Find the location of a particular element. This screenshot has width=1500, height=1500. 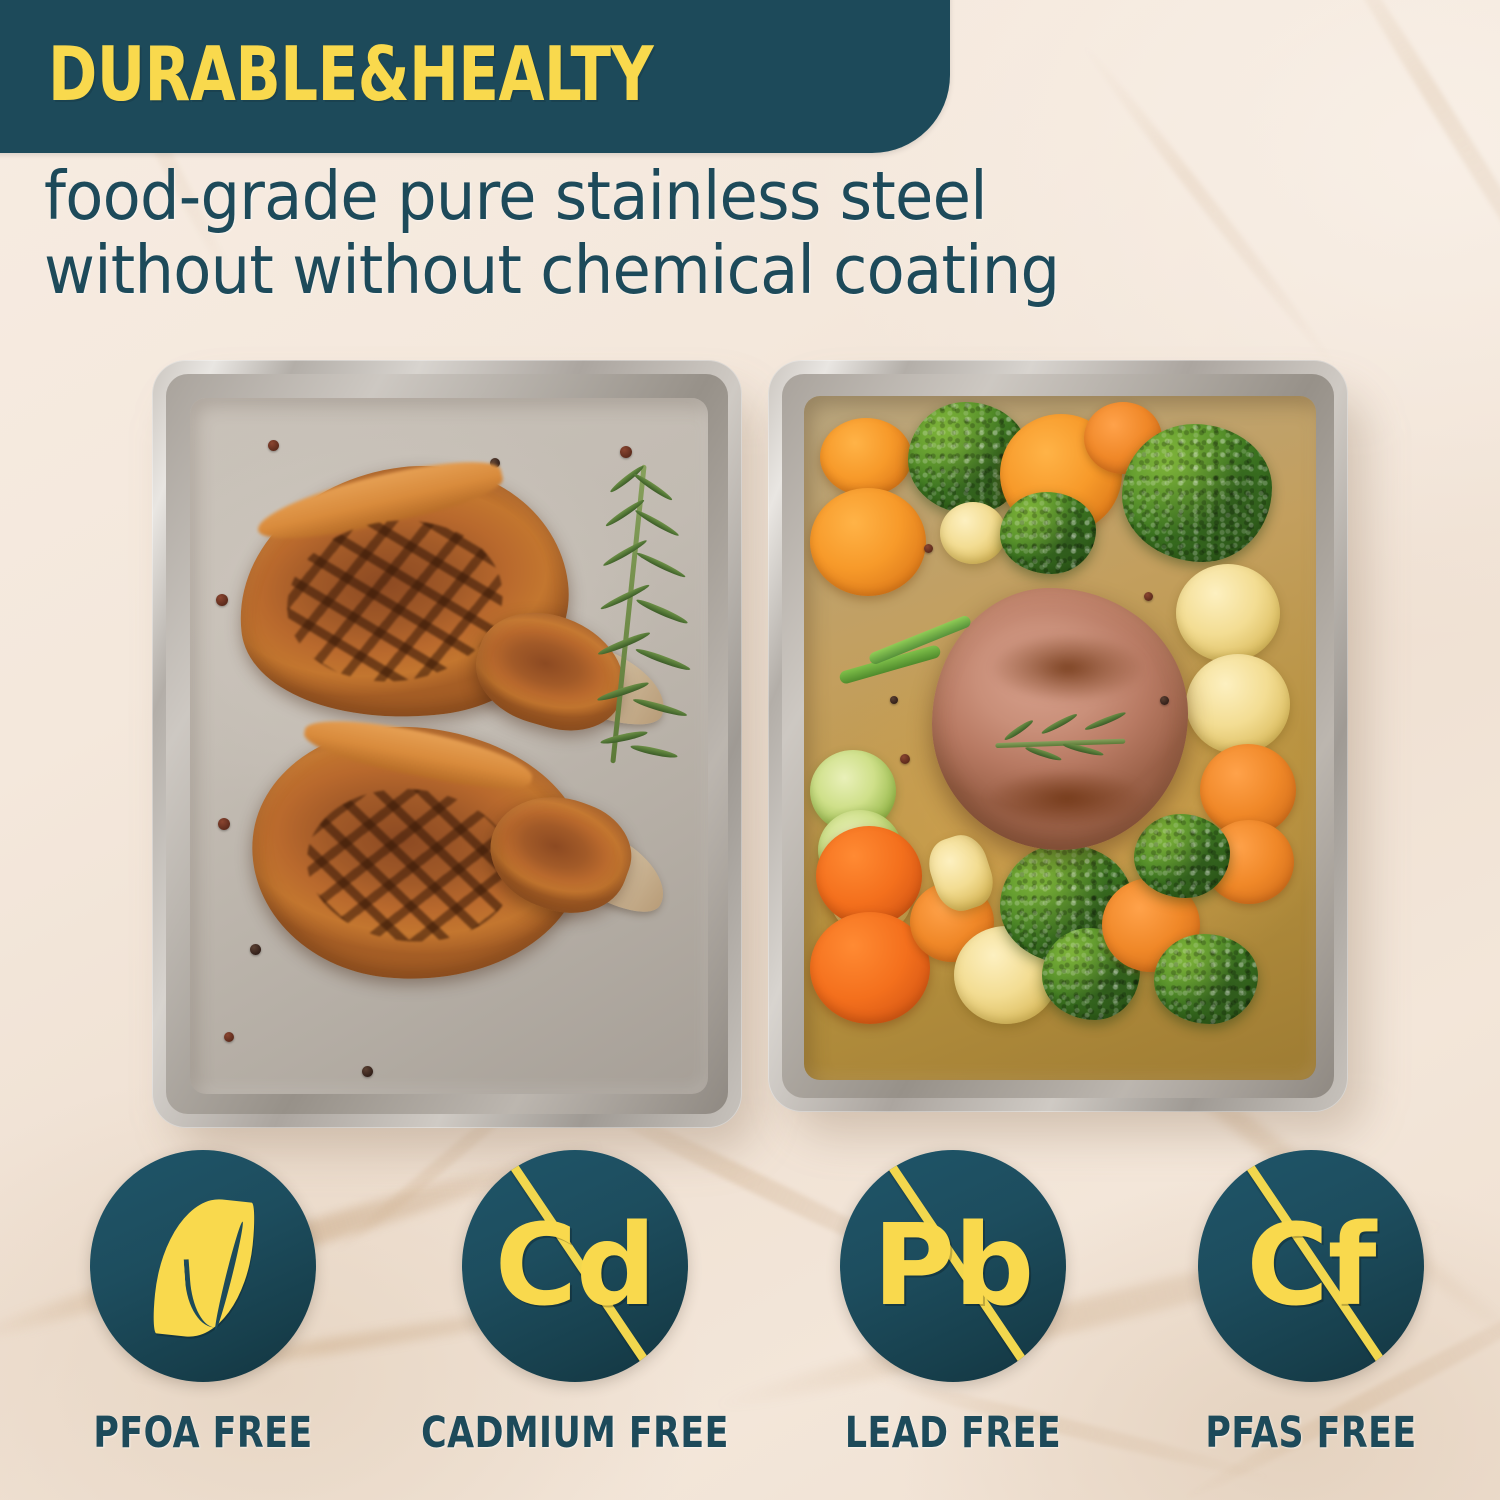

badge-circle is located at coordinates (203, 1266).